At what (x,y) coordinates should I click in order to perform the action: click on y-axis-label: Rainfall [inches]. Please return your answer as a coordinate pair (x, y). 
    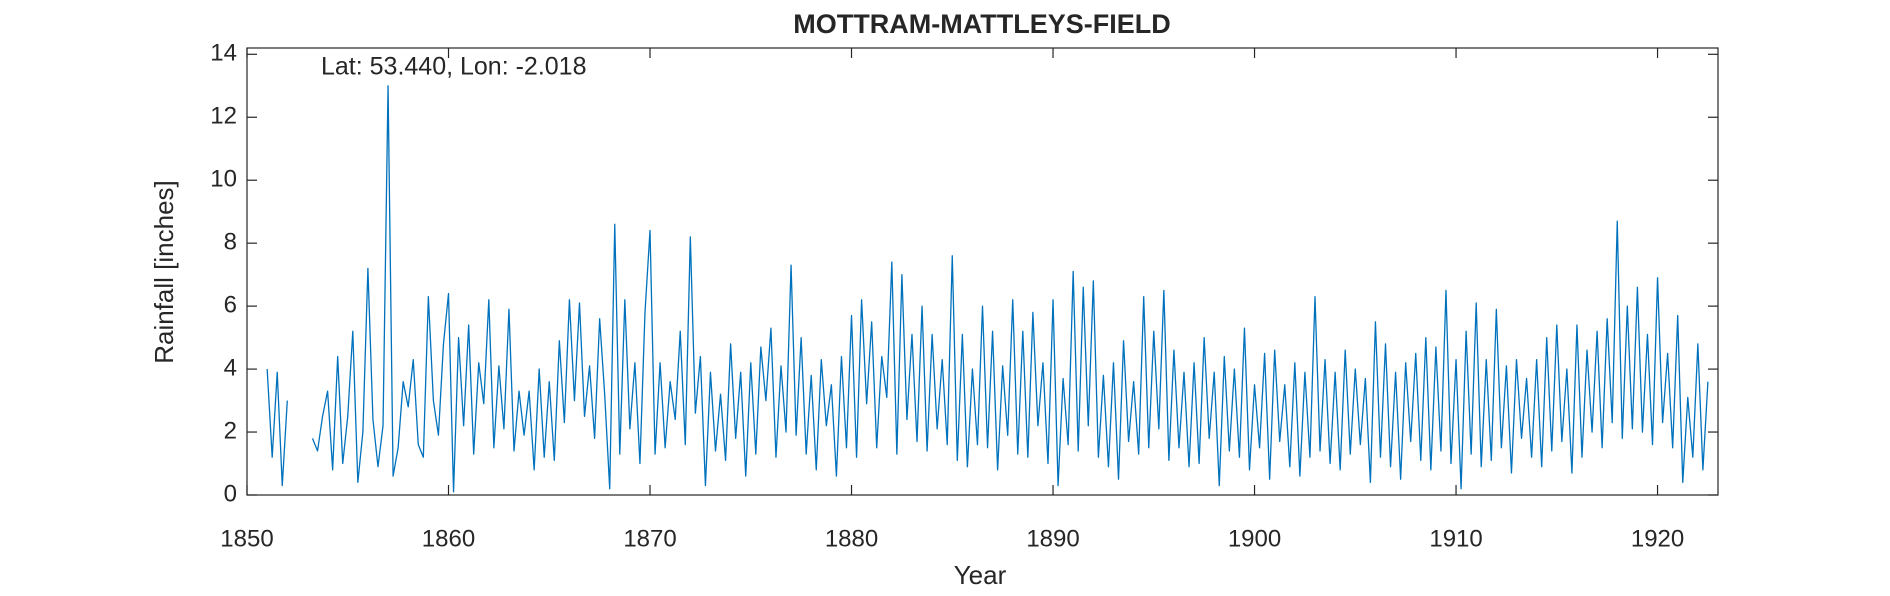
    Looking at the image, I should click on (164, 272).